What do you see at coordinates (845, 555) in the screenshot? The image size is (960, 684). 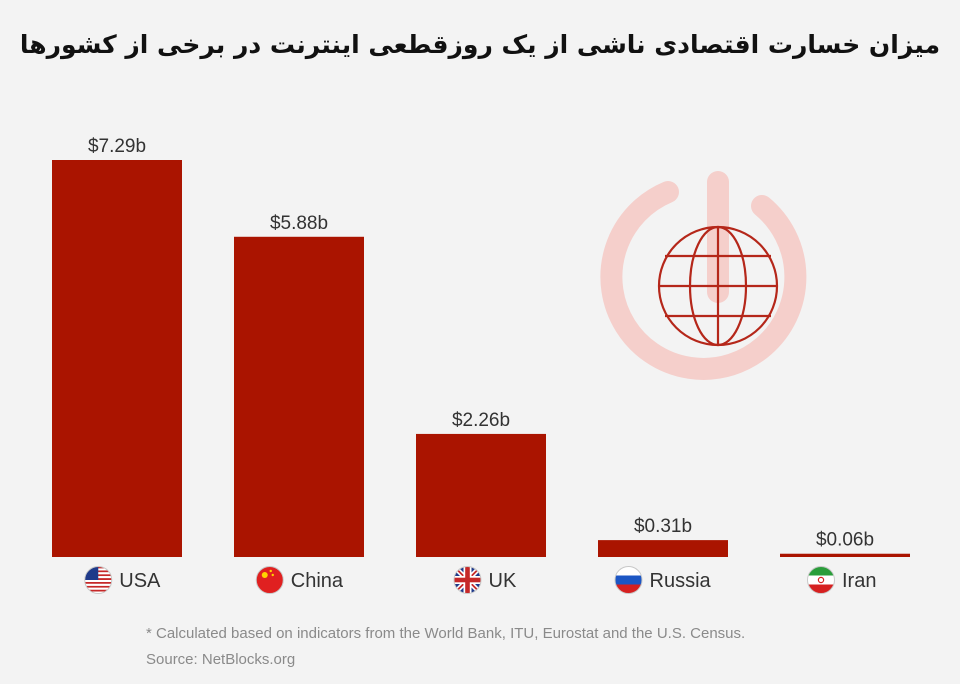 I see `bar-iran` at bounding box center [845, 555].